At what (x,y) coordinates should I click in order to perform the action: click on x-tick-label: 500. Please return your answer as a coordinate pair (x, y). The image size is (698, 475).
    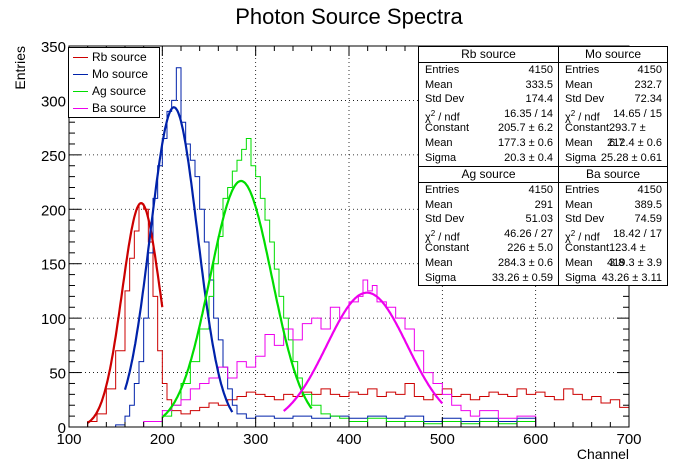
    Looking at the image, I should click on (442, 439).